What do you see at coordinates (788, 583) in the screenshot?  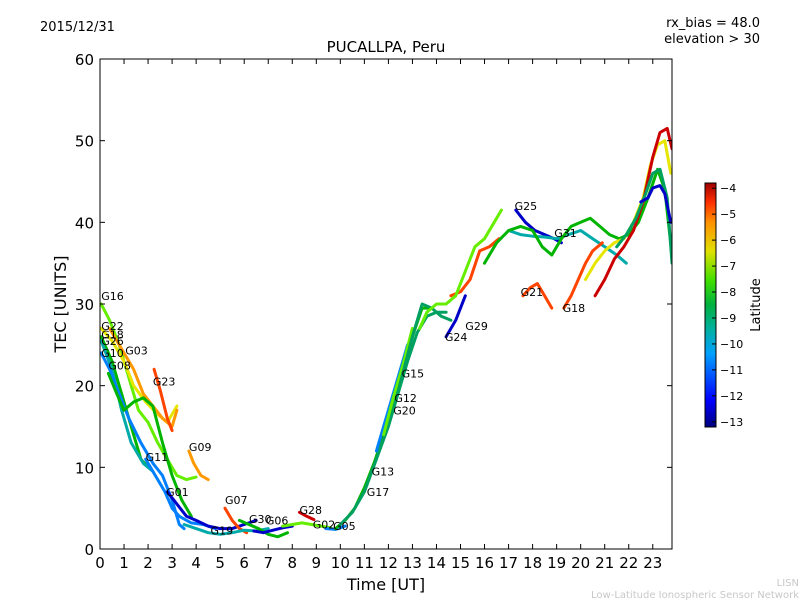 I see `footer-org-short: LISN` at bounding box center [788, 583].